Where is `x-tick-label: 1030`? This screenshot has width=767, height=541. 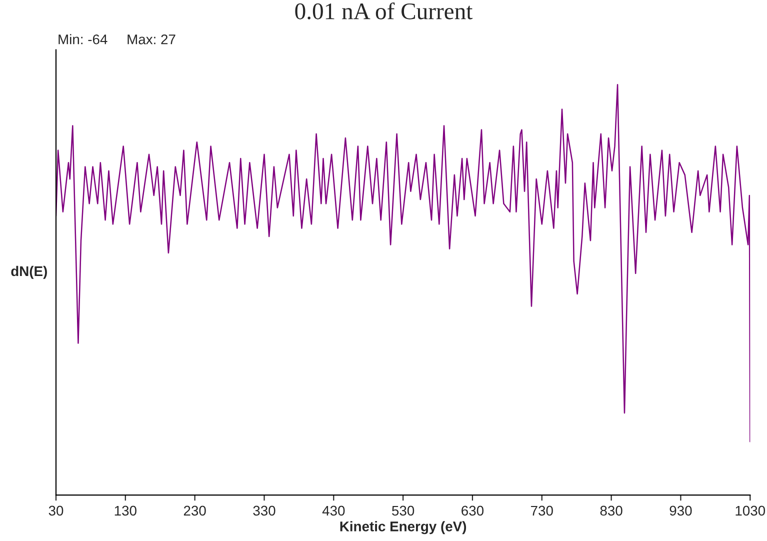 x-tick-label: 1030 is located at coordinates (751, 511).